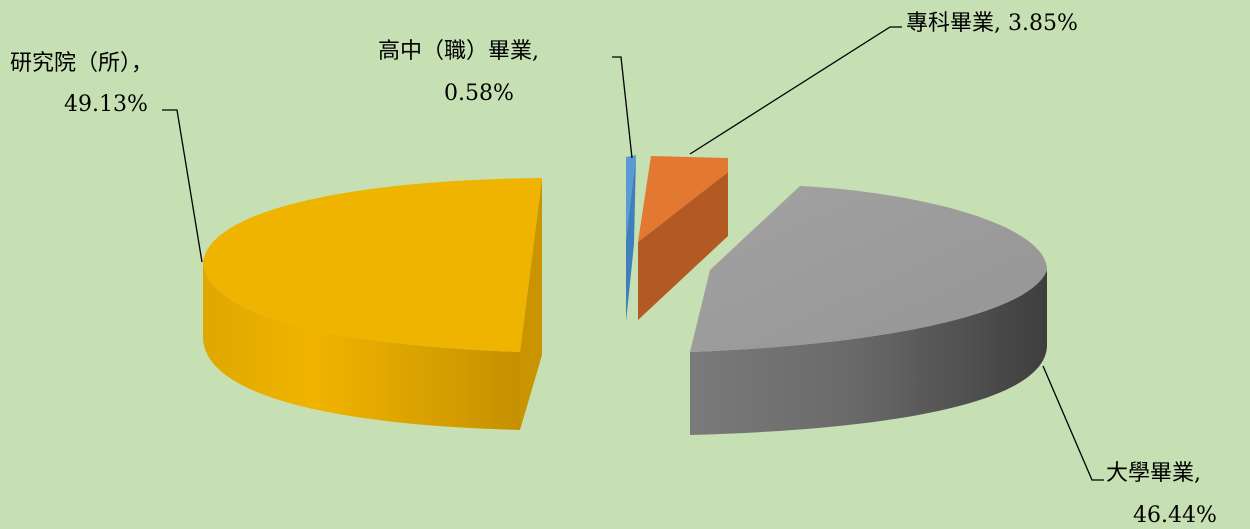 Image resolution: width=1250 pixels, height=529 pixels. I want to click on slice-high-school, so click(631, 238).